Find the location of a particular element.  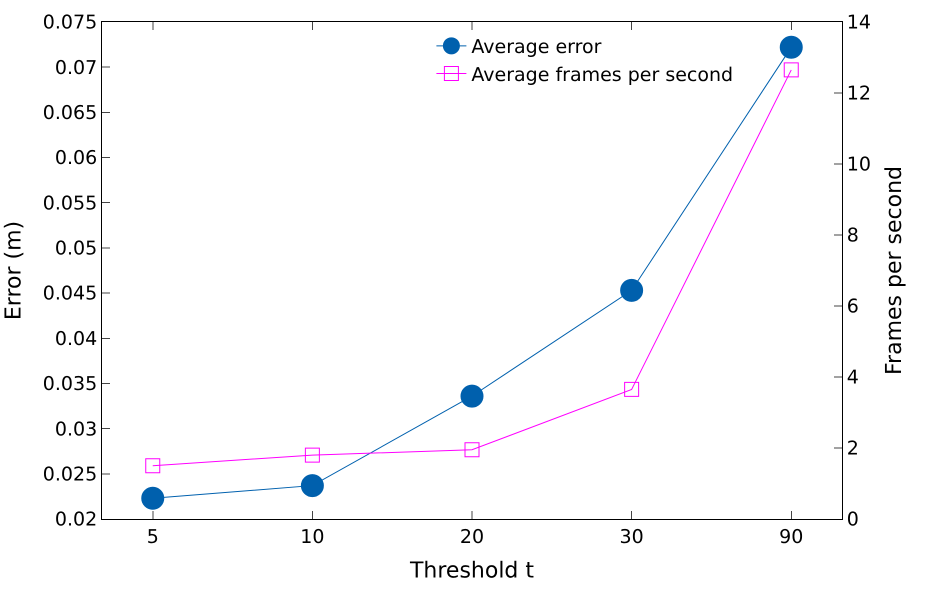

y2-tick-label: 4 is located at coordinates (852, 377).